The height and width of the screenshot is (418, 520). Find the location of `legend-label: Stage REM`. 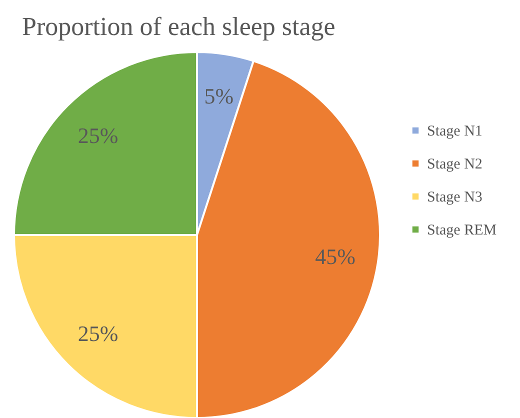

legend-label: Stage REM is located at coordinates (462, 230).